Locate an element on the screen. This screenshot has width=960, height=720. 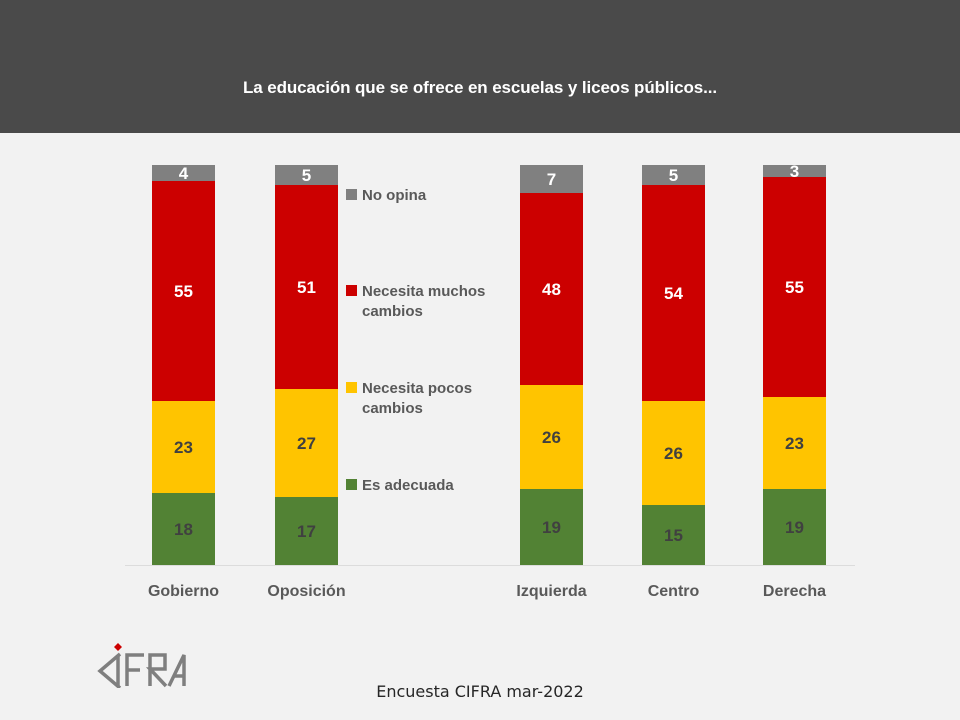
bar-value-label: 27 is located at coordinates (306, 443).